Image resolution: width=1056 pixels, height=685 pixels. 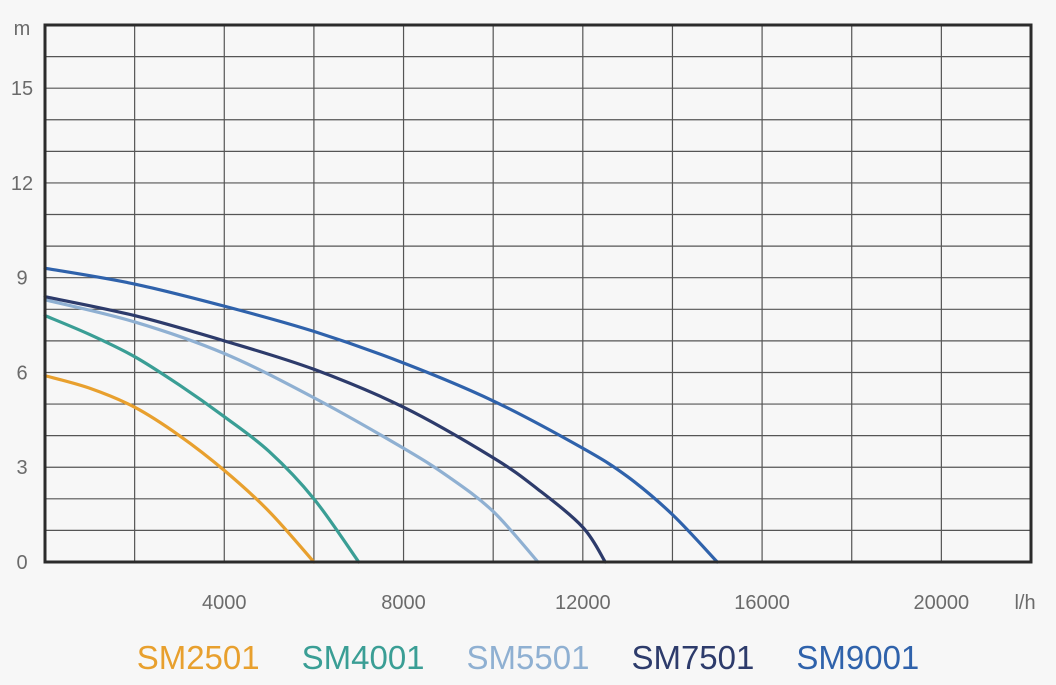 I want to click on x-tick-label: 4000, so click(x=224, y=603).